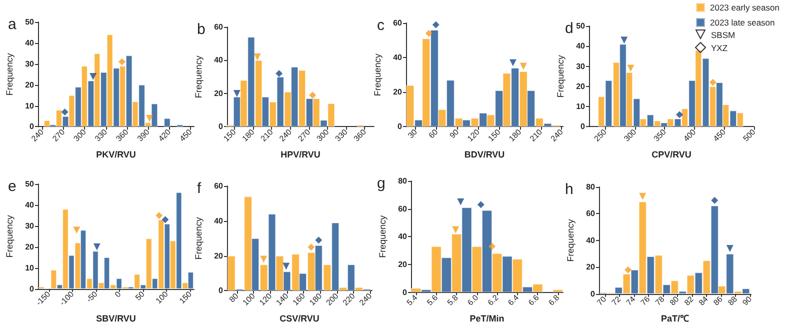 The width and height of the screenshot is (785, 328). What do you see at coordinates (67, 298) in the screenshot?
I see `x-tick-label: -100` at bounding box center [67, 298].